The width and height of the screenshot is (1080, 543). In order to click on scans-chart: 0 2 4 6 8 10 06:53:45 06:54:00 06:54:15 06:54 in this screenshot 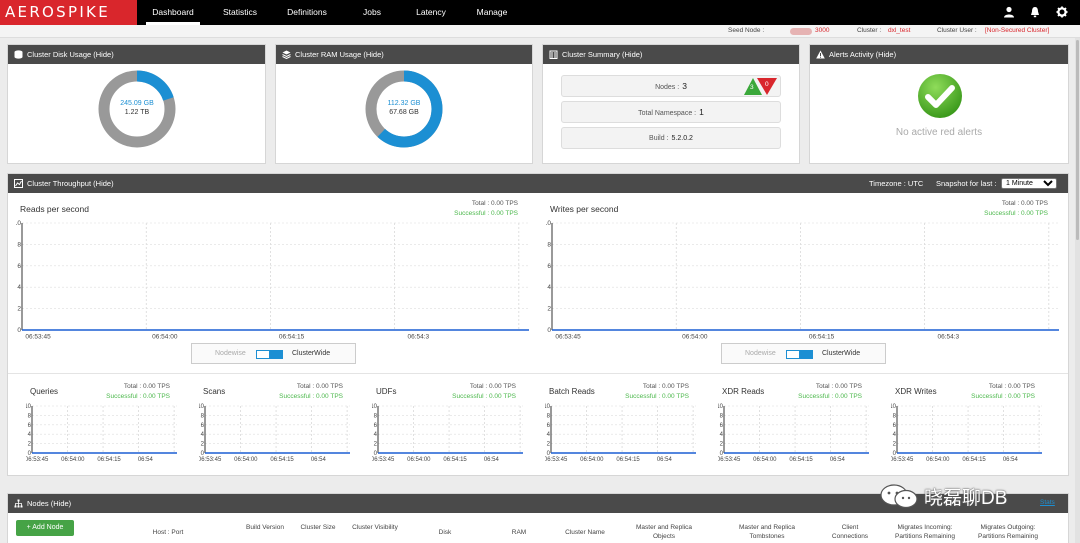, I will do `click(274, 433)`.